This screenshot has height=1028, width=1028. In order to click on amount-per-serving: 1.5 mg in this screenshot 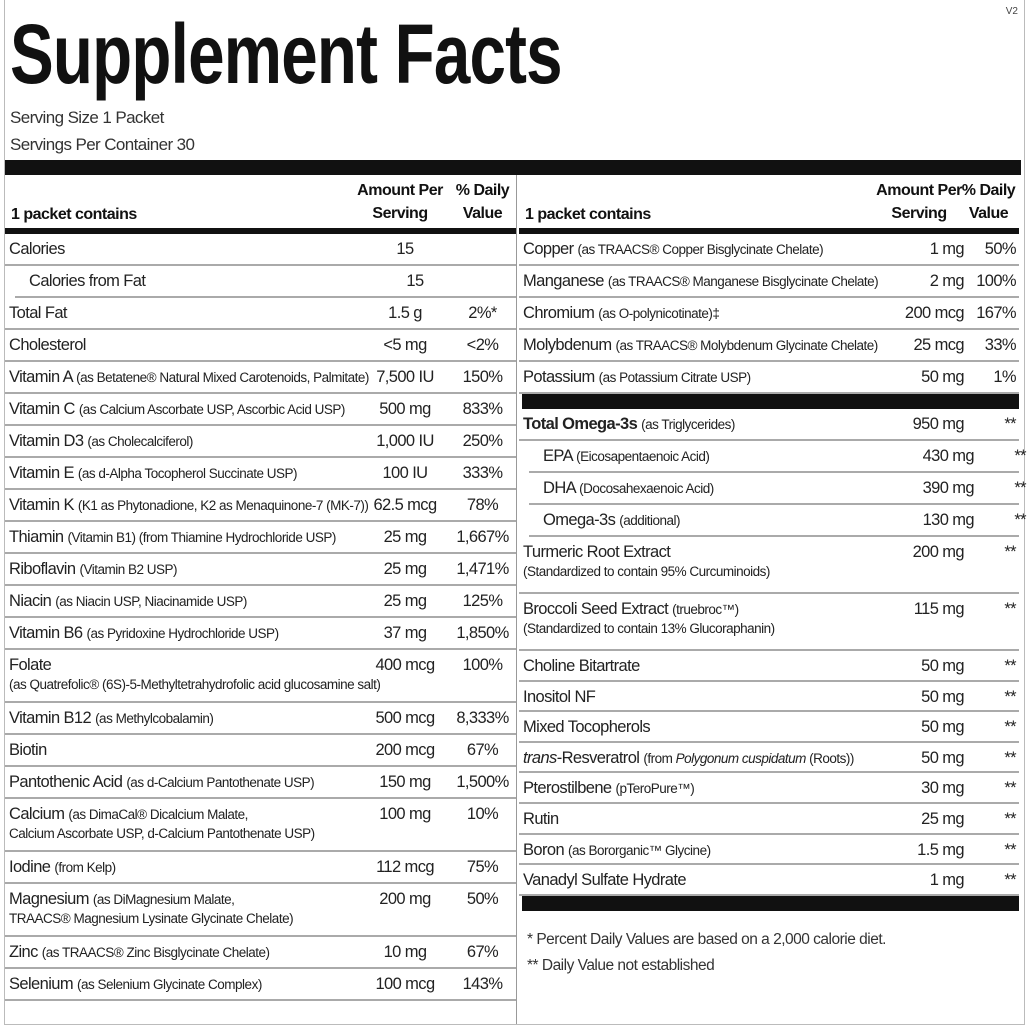, I will do `click(940, 849)`.